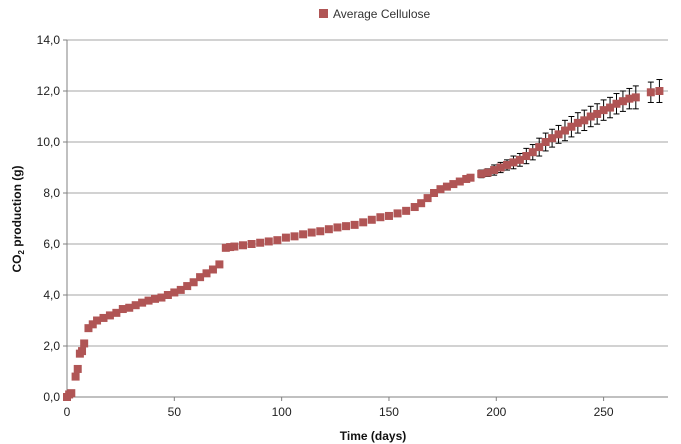  What do you see at coordinates (17, 264) in the screenshot?
I see `y-axis-title-main: CO` at bounding box center [17, 264].